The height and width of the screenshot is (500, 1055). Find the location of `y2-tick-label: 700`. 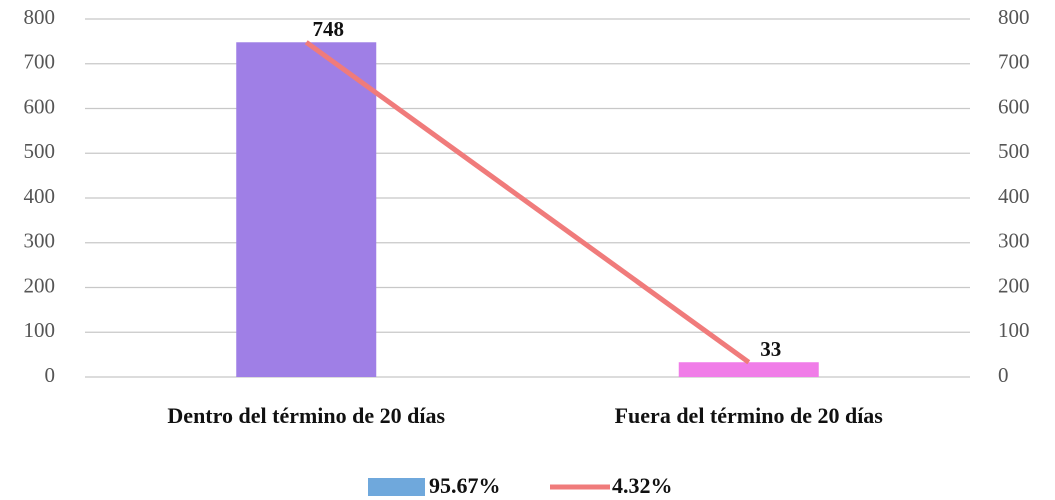

y2-tick-label: 700 is located at coordinates (1014, 62).